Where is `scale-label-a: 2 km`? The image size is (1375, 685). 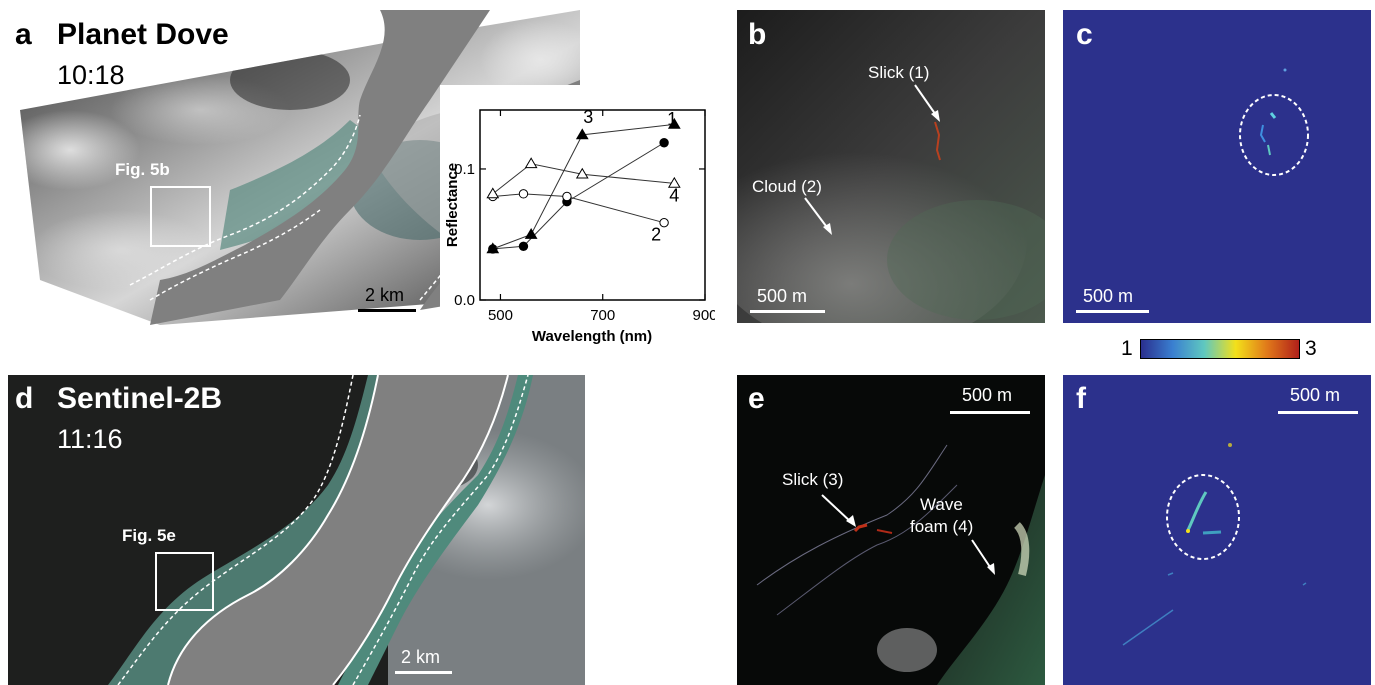 scale-label-a: 2 km is located at coordinates (385, 295).